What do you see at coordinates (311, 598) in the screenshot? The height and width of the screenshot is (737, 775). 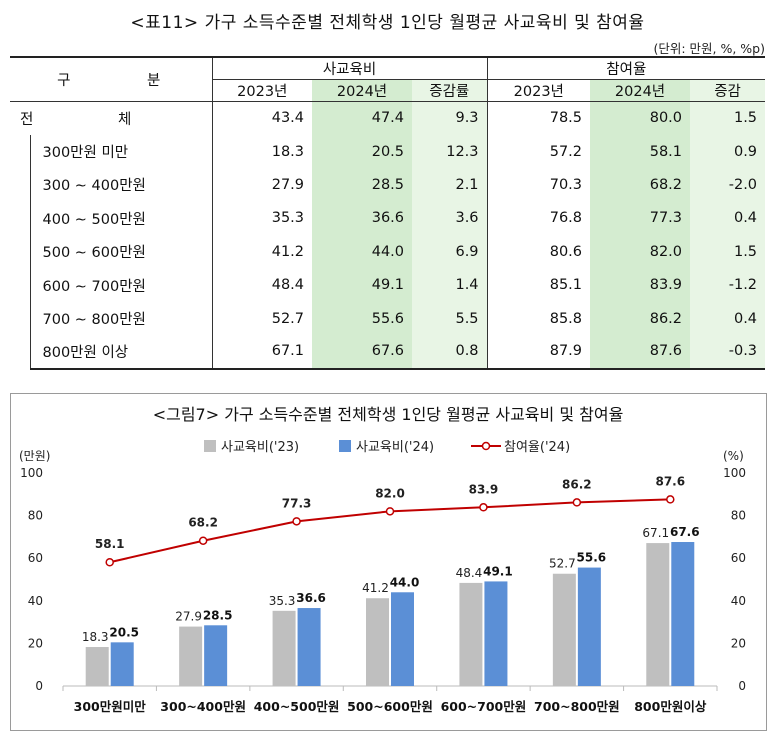 I see `data-label-bar-2024: 36.6` at bounding box center [311, 598].